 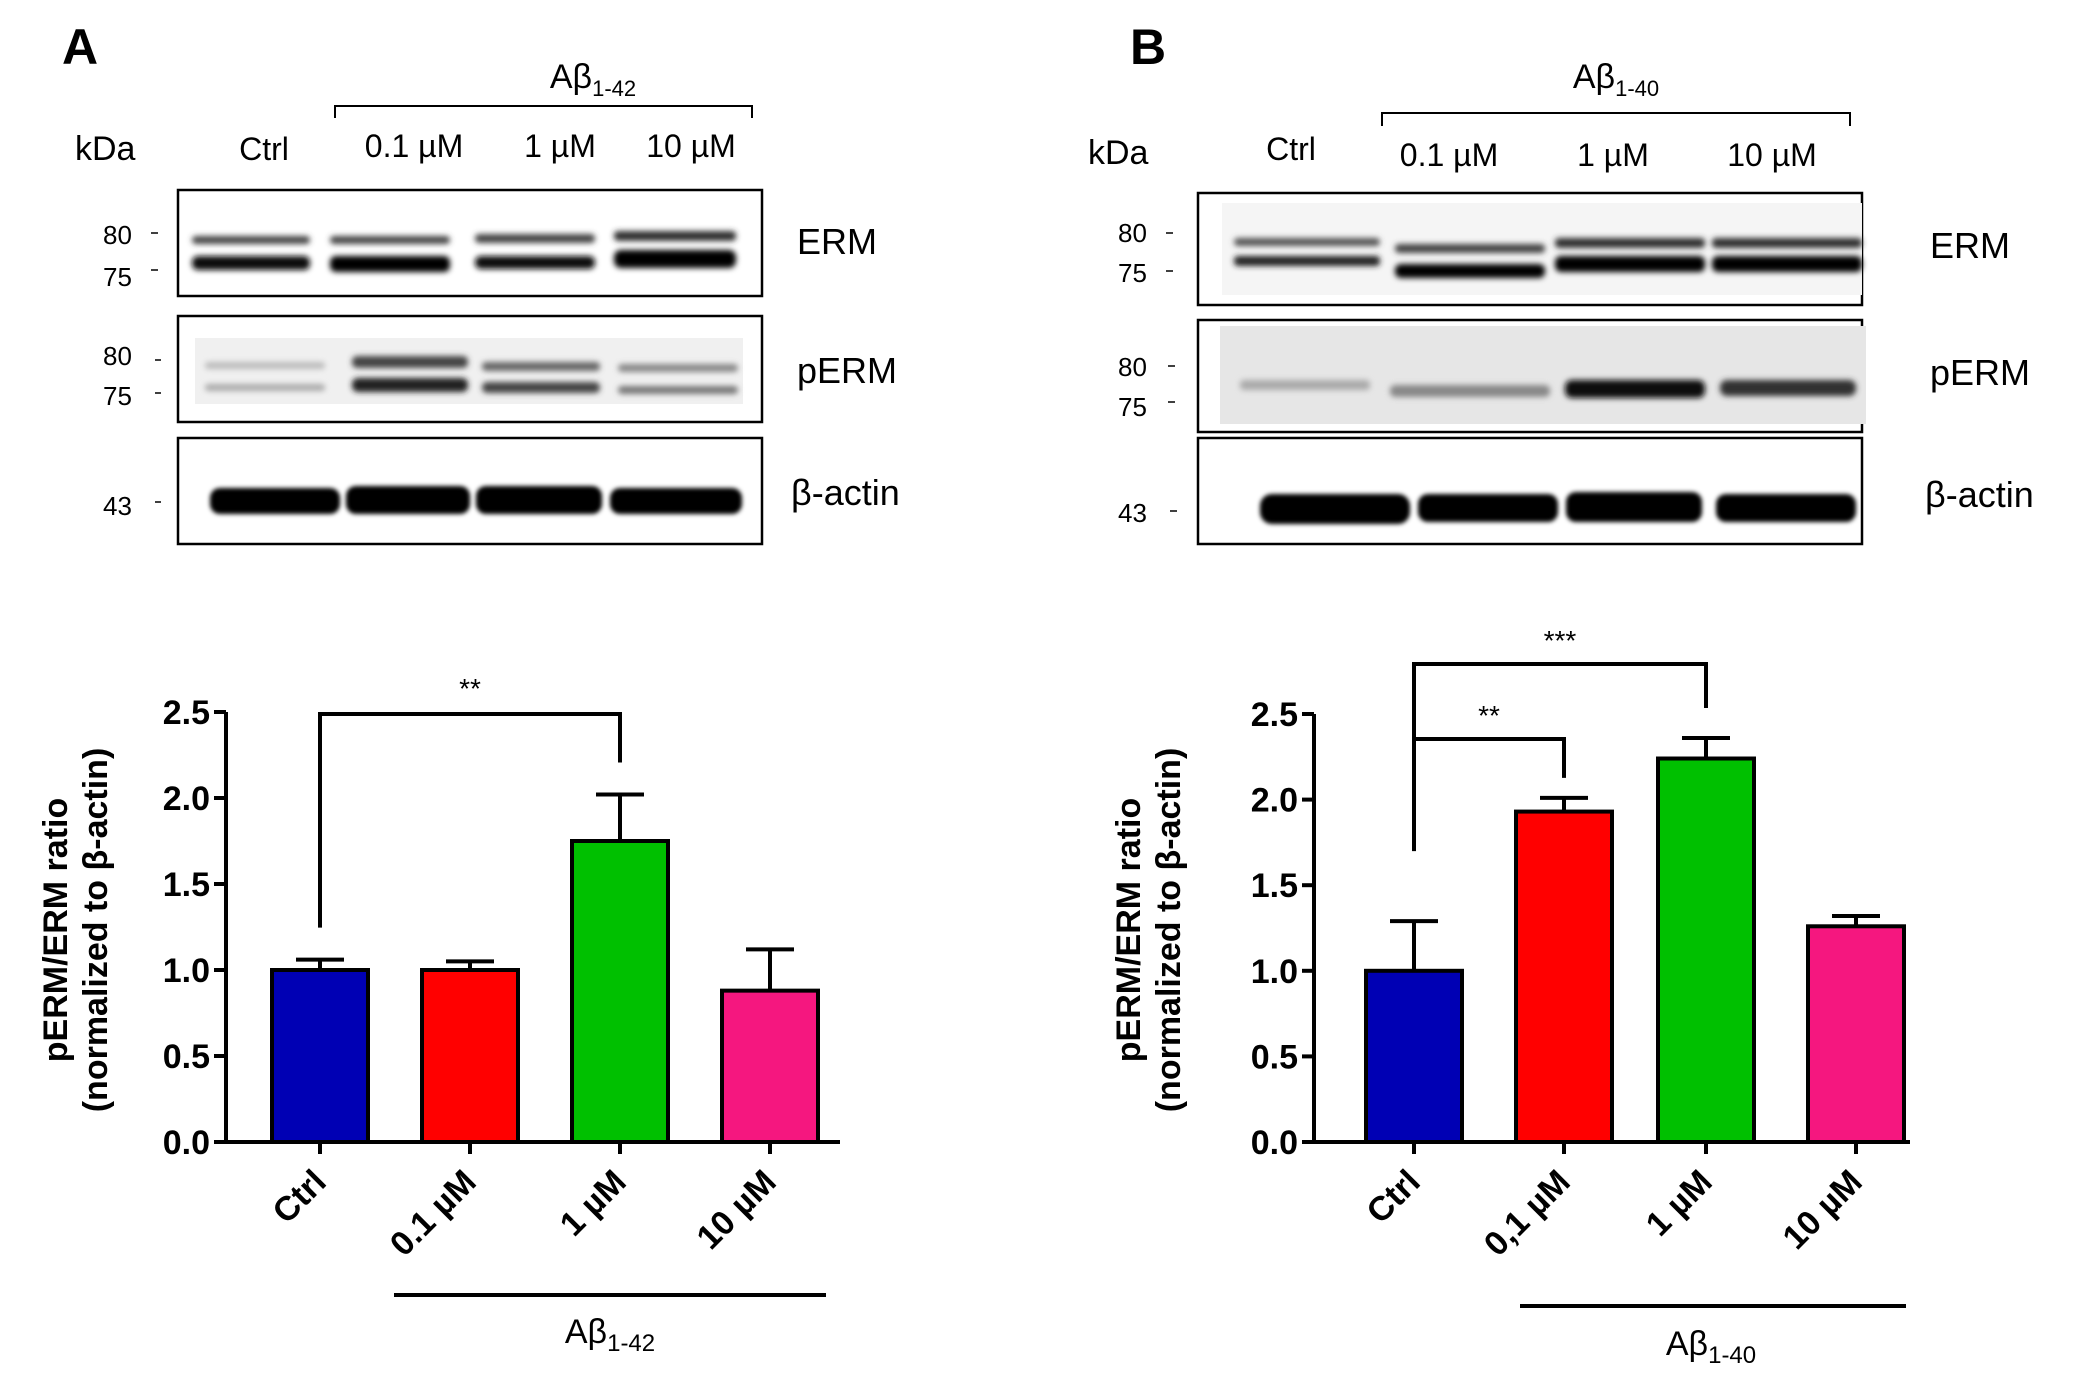 What do you see at coordinates (80, 47) in the screenshot?
I see `panel-a-letter: A` at bounding box center [80, 47].